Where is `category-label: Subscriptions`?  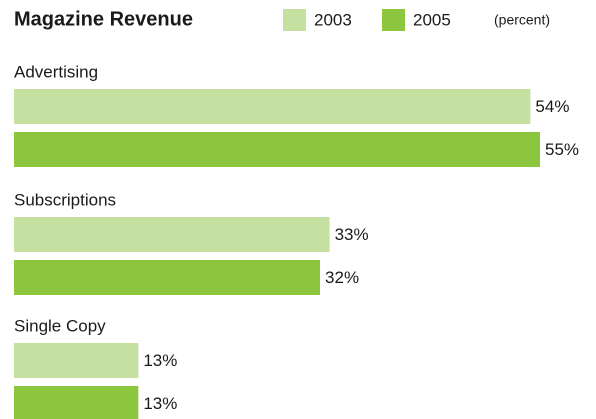
category-label: Subscriptions is located at coordinates (65, 199).